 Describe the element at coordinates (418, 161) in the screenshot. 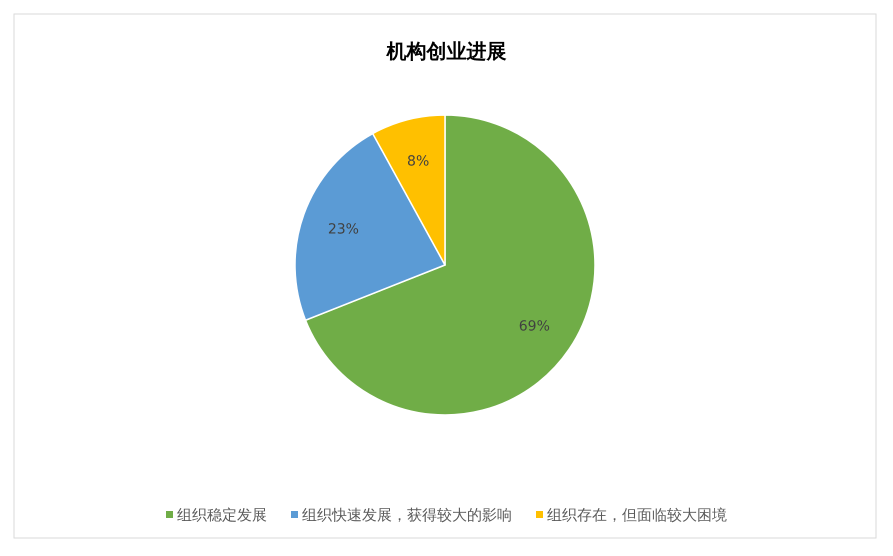

I see `data-label: 8%` at that location.